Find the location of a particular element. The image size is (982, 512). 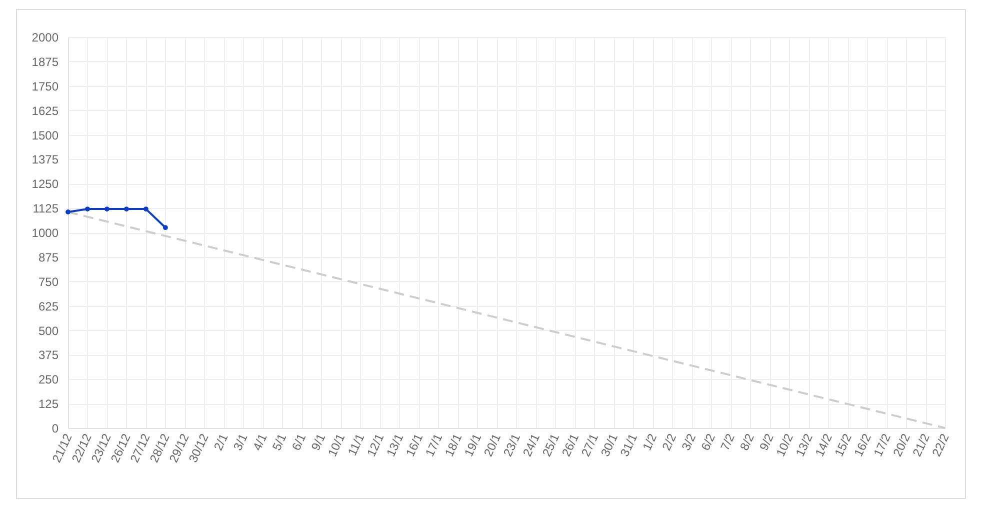

y-tick-label: 1500 is located at coordinates (45, 135).